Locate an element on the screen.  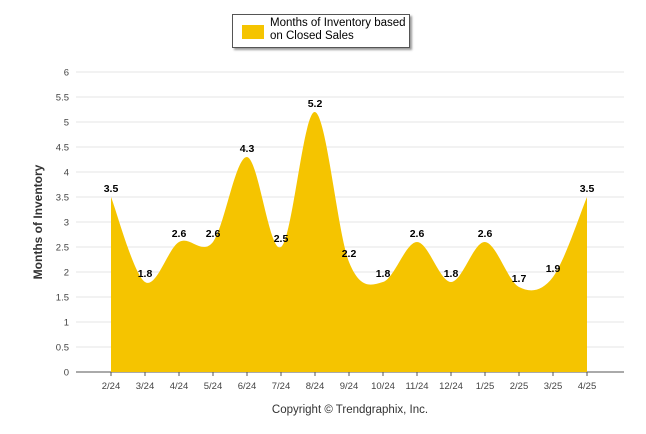
x-tick-label: 9/24 is located at coordinates (349, 386).